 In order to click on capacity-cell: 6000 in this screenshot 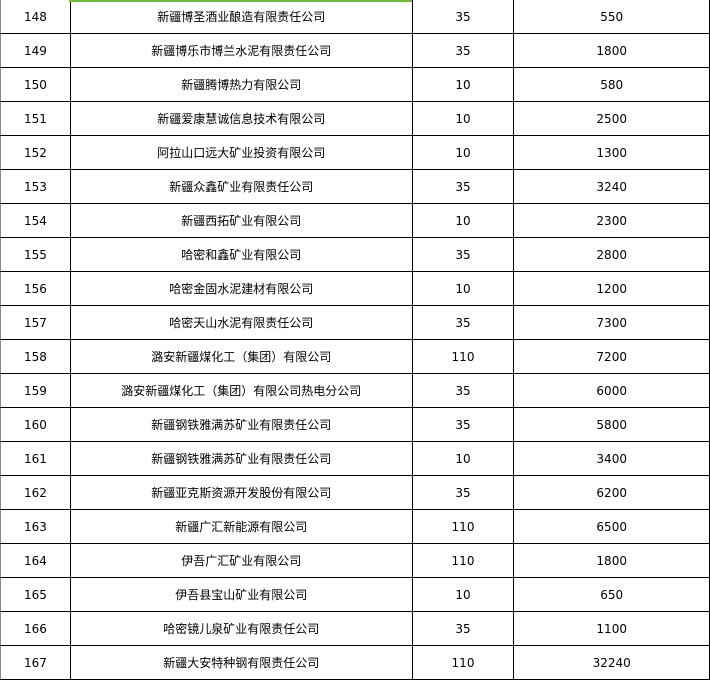, I will do `click(611, 390)`.